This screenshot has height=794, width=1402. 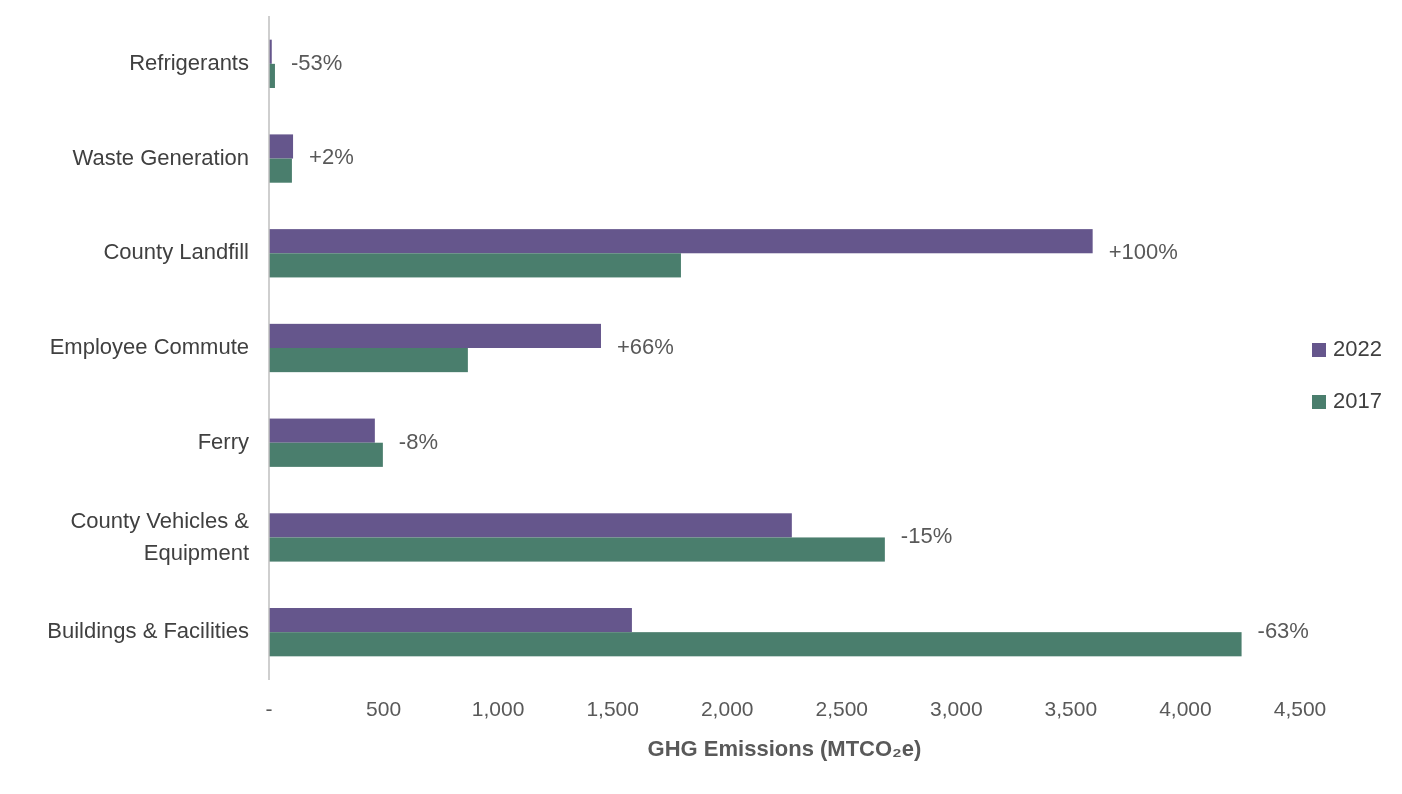 I want to click on x-tick-label: 1,000, so click(x=498, y=708).